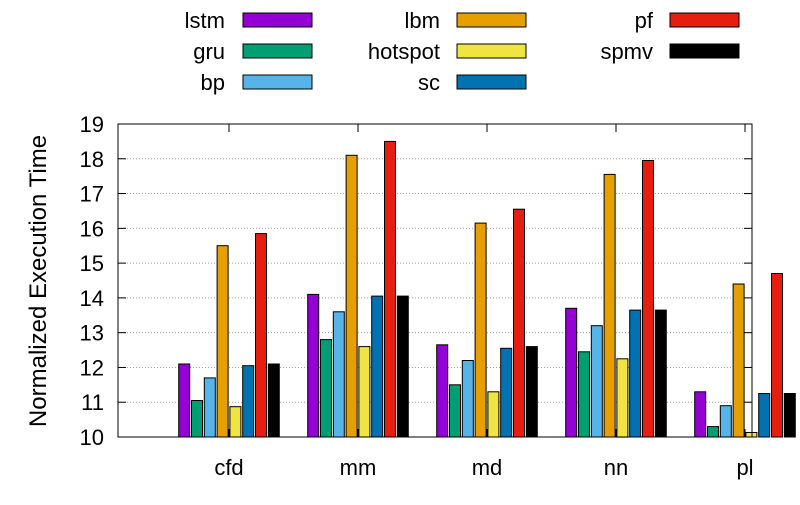  Describe the element at coordinates (480, 330) in the screenshot. I see `bar-lbm-md` at that location.